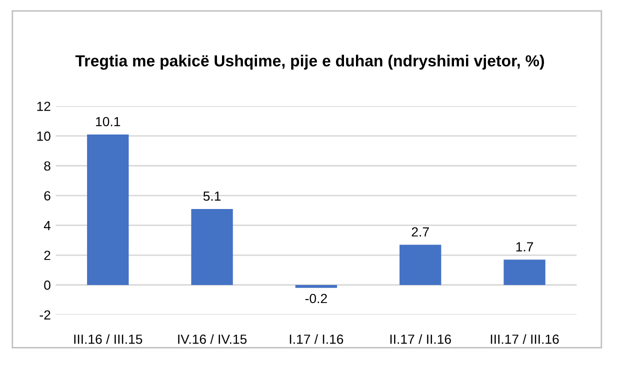 Image resolution: width=620 pixels, height=366 pixels. I want to click on y-tick-label: 2, so click(47, 255).